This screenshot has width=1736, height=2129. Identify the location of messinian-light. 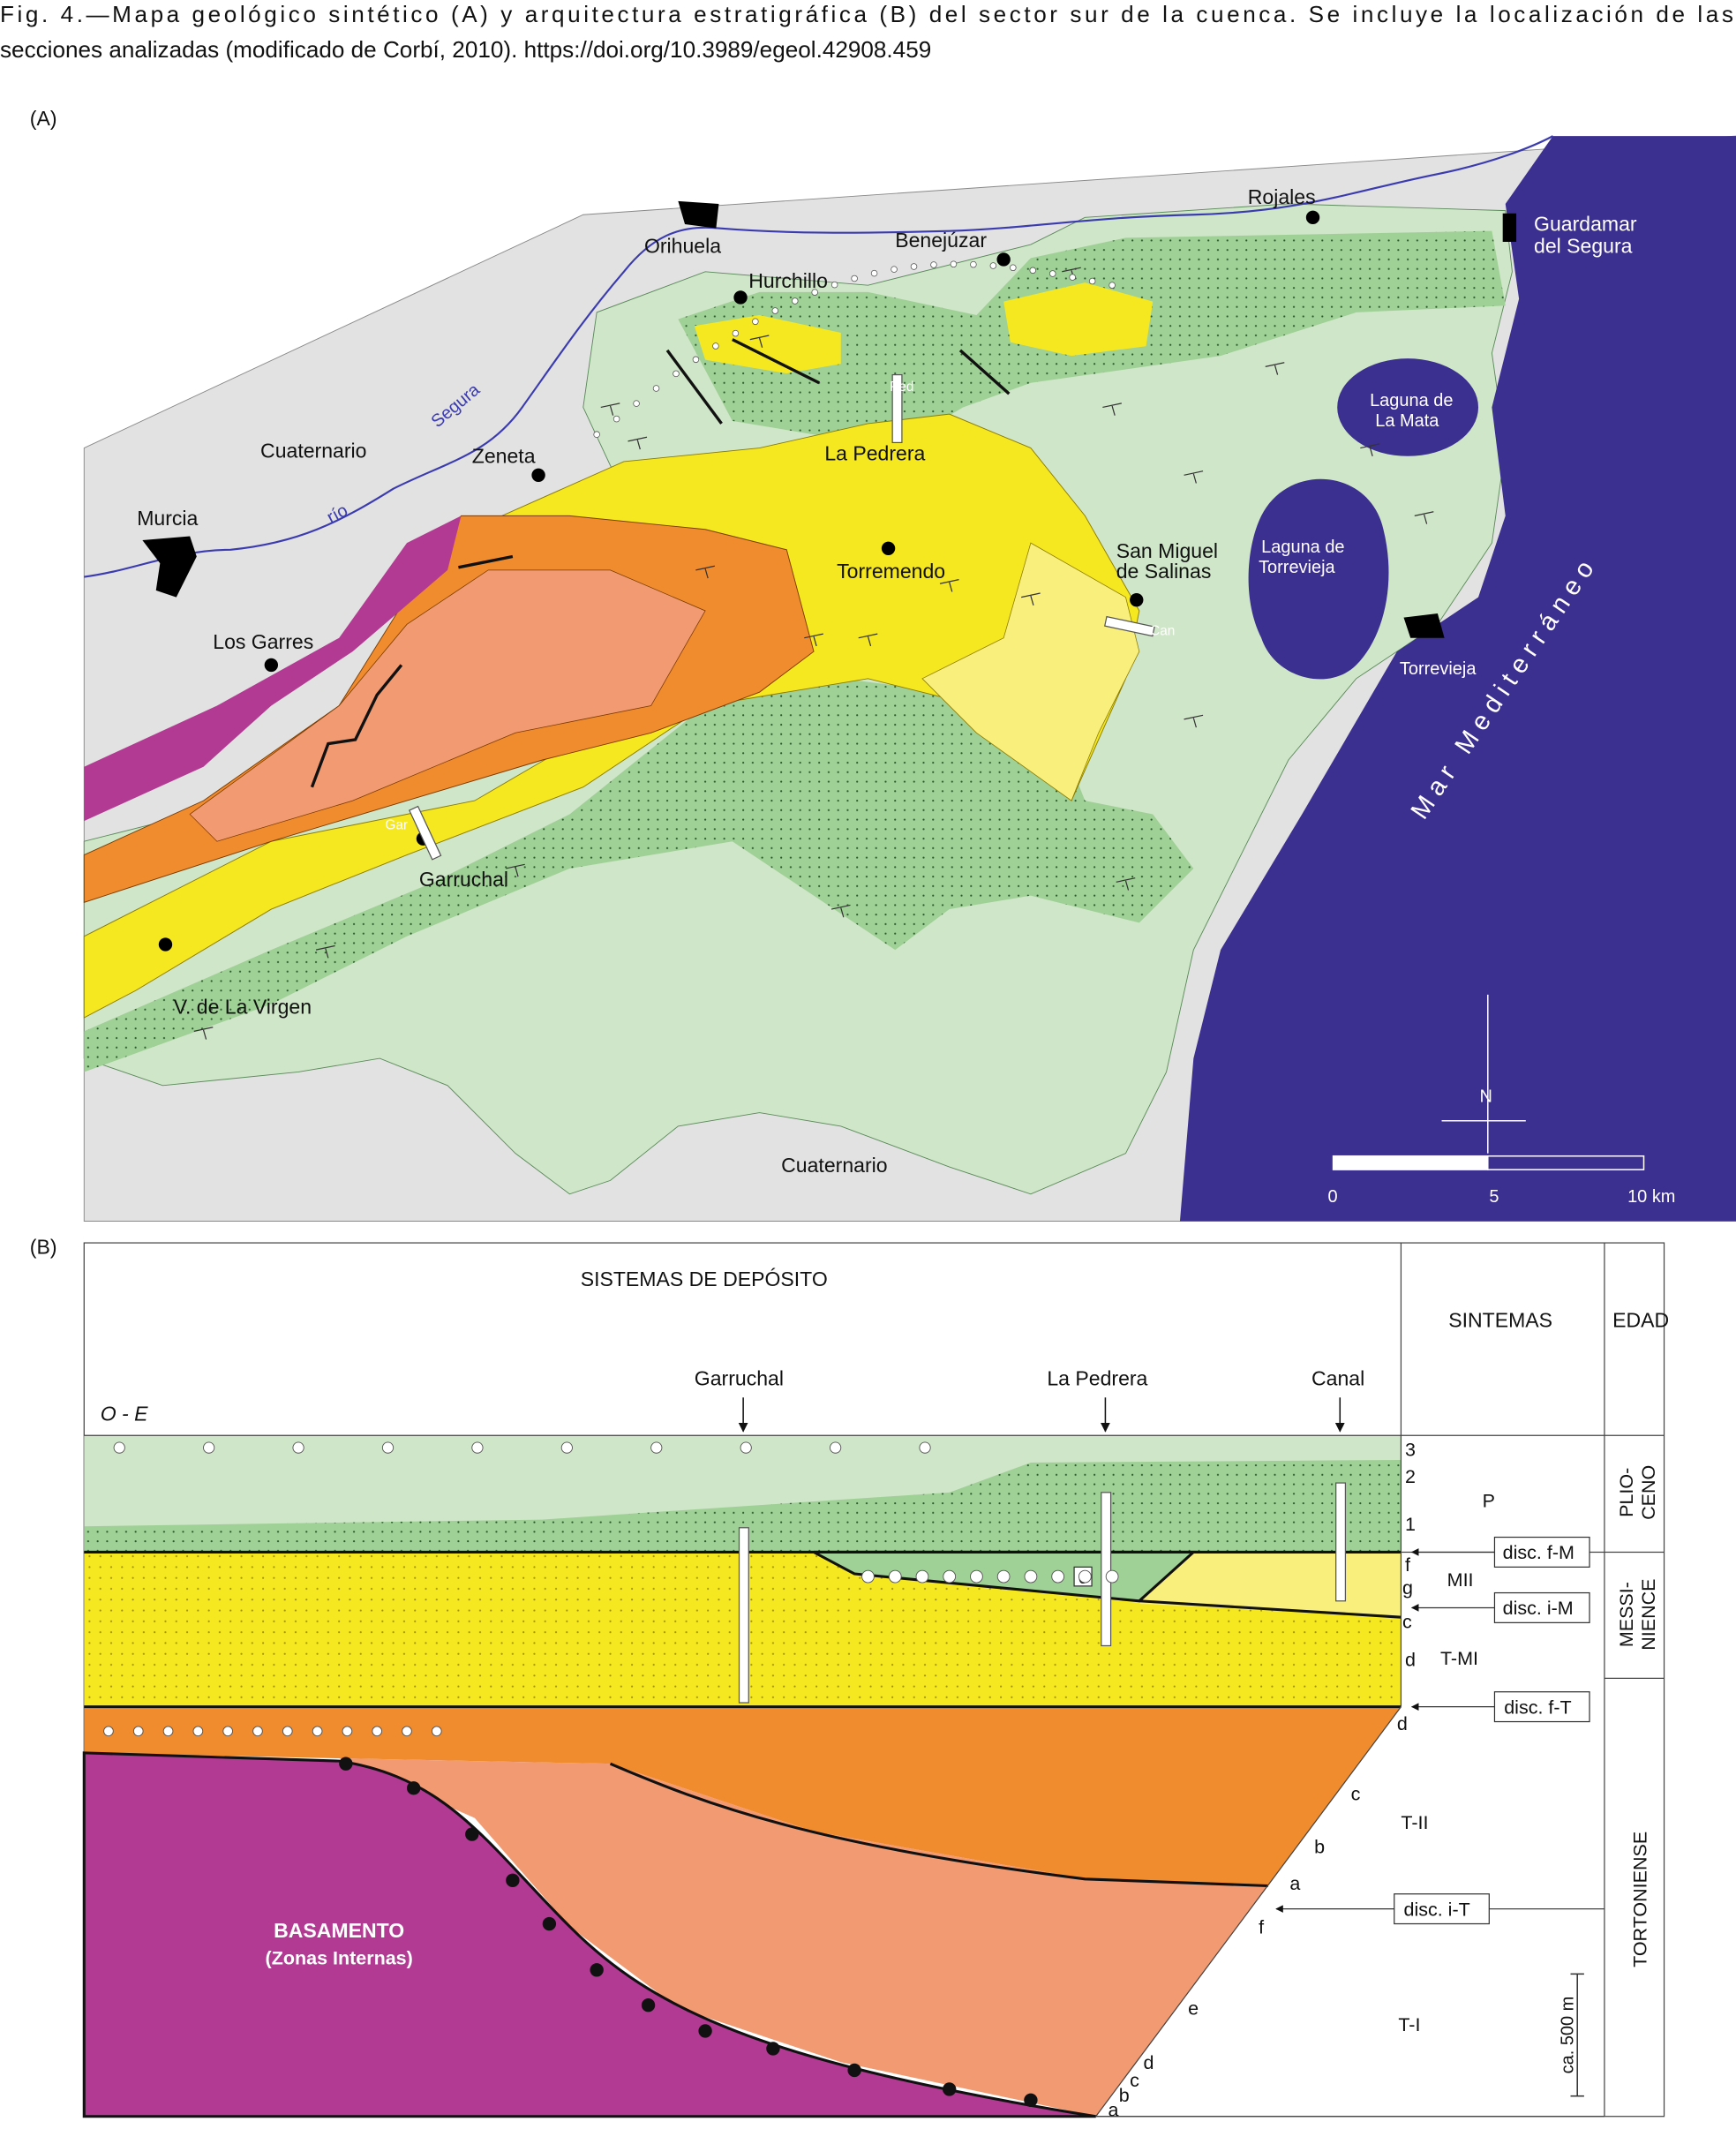
(1030, 671).